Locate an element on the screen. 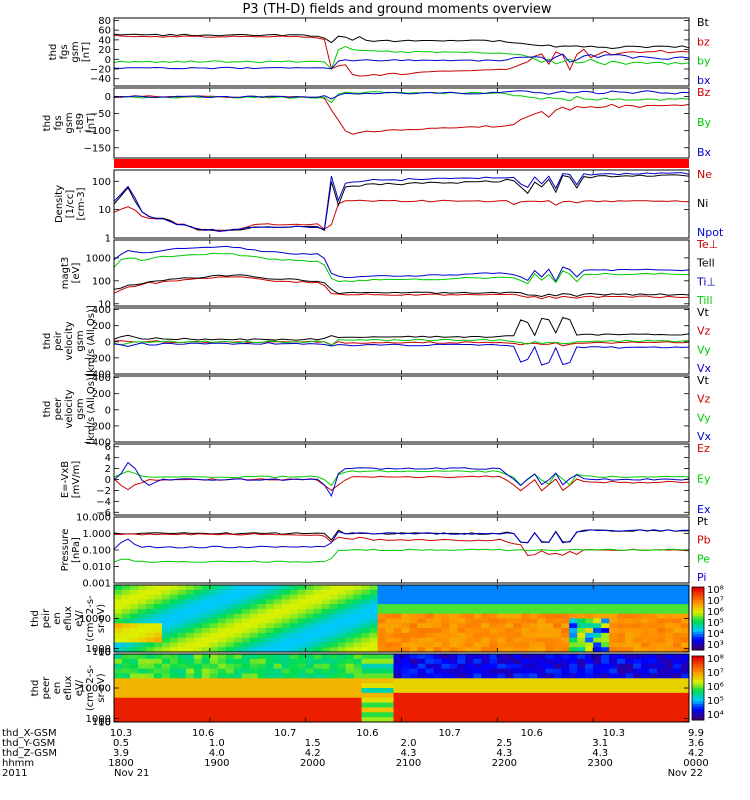 This screenshot has height=800, width=750. time-axis-value: 4.2 is located at coordinates (313, 753).